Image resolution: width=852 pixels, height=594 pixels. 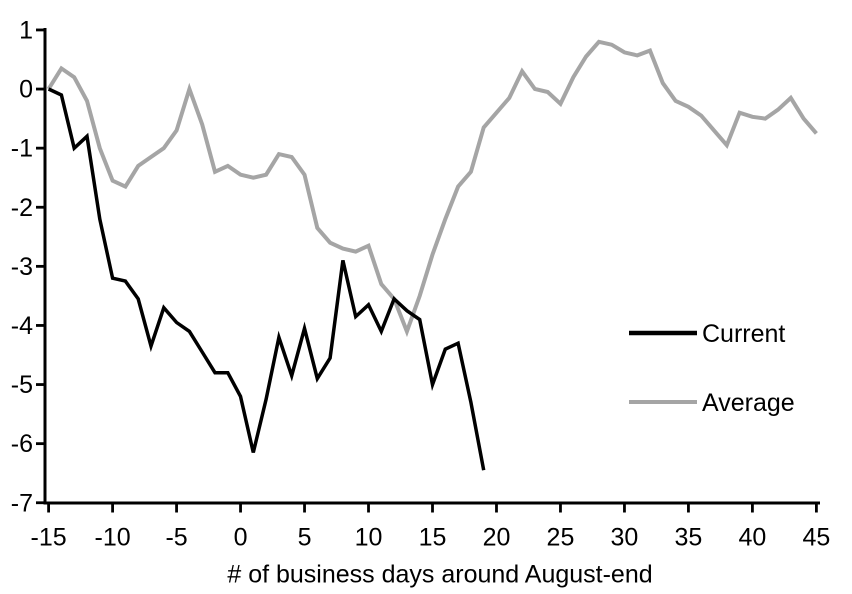 I want to click on legend-average-label: Average, so click(x=748, y=403).